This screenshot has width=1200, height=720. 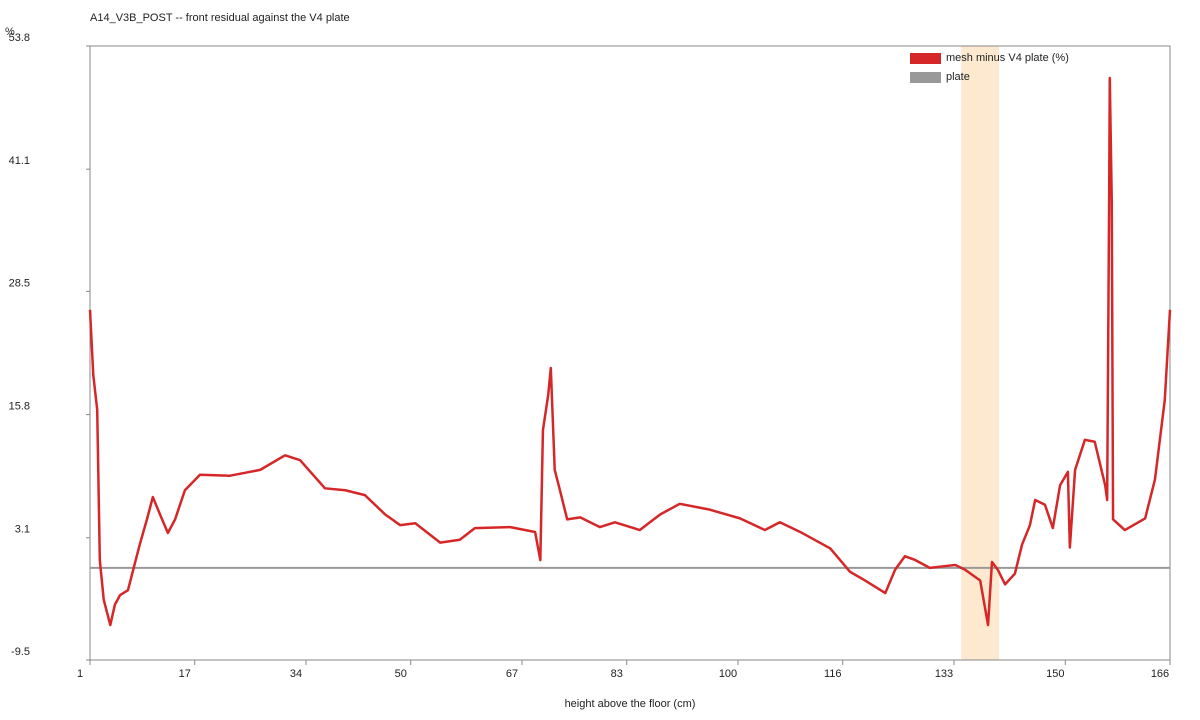 I want to click on x-tick-label: 116, so click(x=833, y=674).